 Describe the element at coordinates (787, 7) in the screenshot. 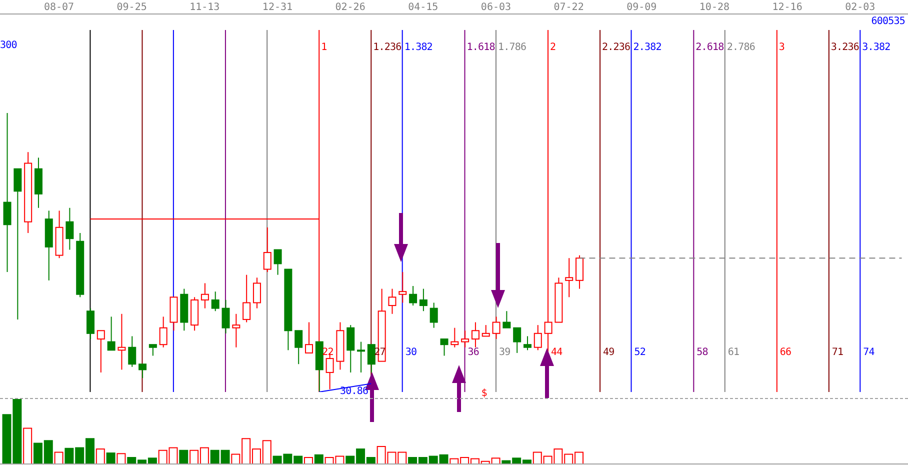

I see `x-tick-label: 12-16` at that location.